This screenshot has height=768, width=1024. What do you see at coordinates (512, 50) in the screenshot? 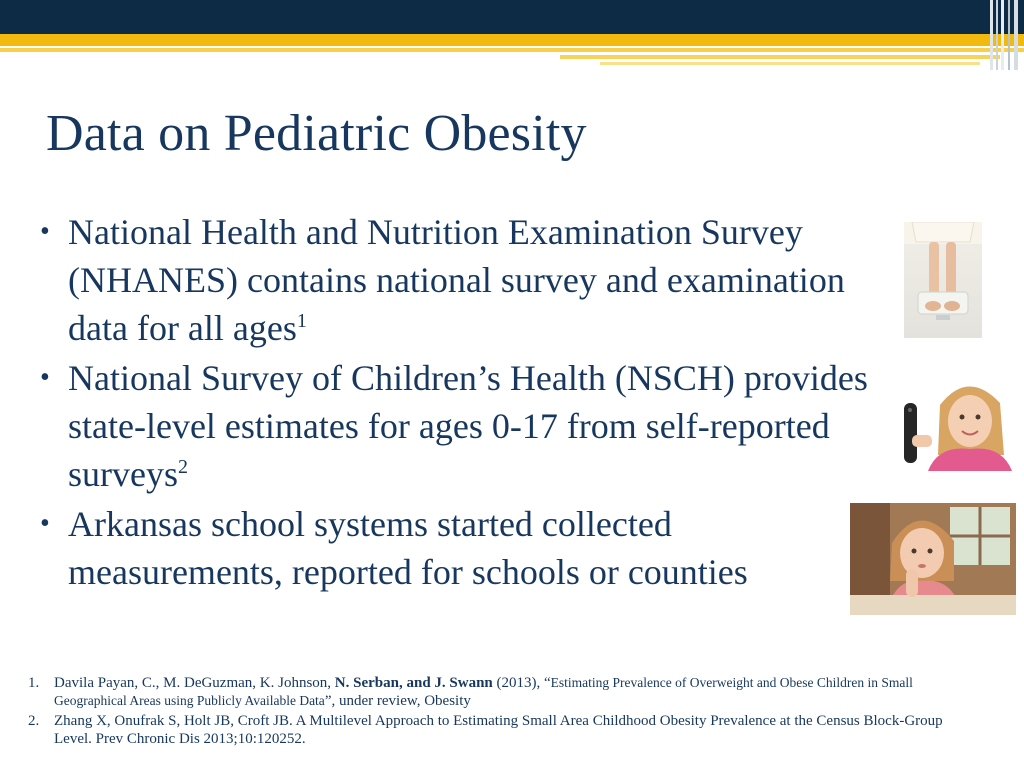
I see `header-gold-thin-stripe` at bounding box center [512, 50].